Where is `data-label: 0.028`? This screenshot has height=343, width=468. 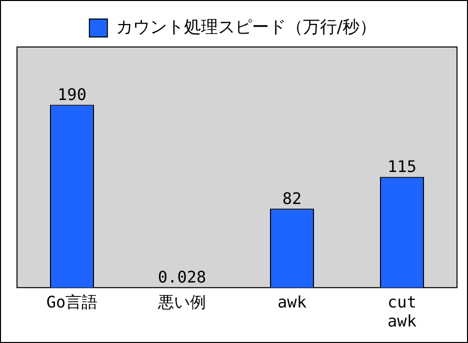
data-label: 0.028 is located at coordinates (182, 277).